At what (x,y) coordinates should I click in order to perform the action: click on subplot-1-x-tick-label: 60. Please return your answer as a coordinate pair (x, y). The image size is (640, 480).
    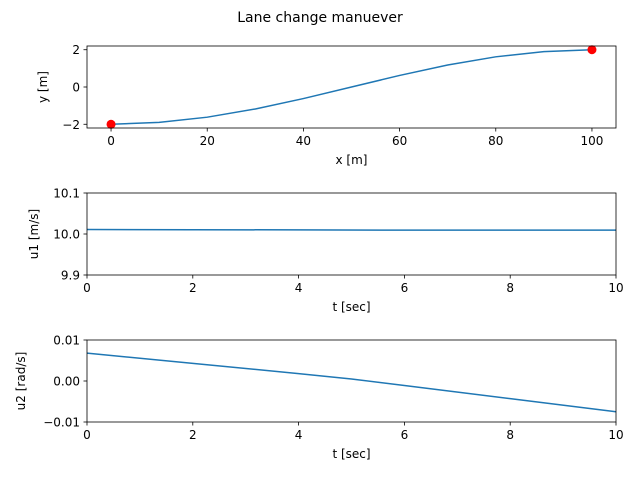
    Looking at the image, I should click on (399, 141).